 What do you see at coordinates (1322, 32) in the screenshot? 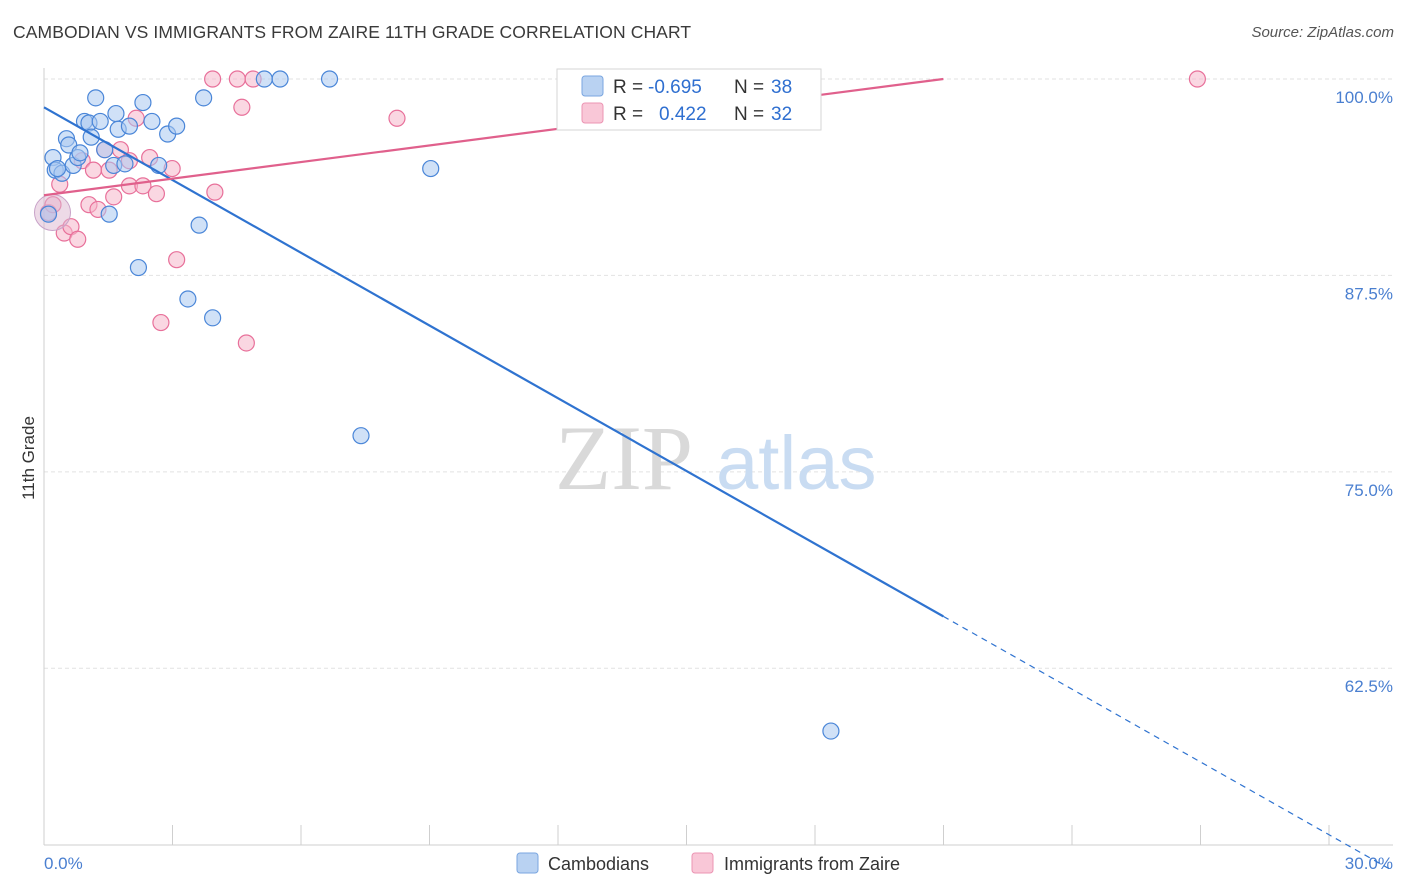
I see `source-label: Source: ZipAtlas.com` at bounding box center [1322, 32].